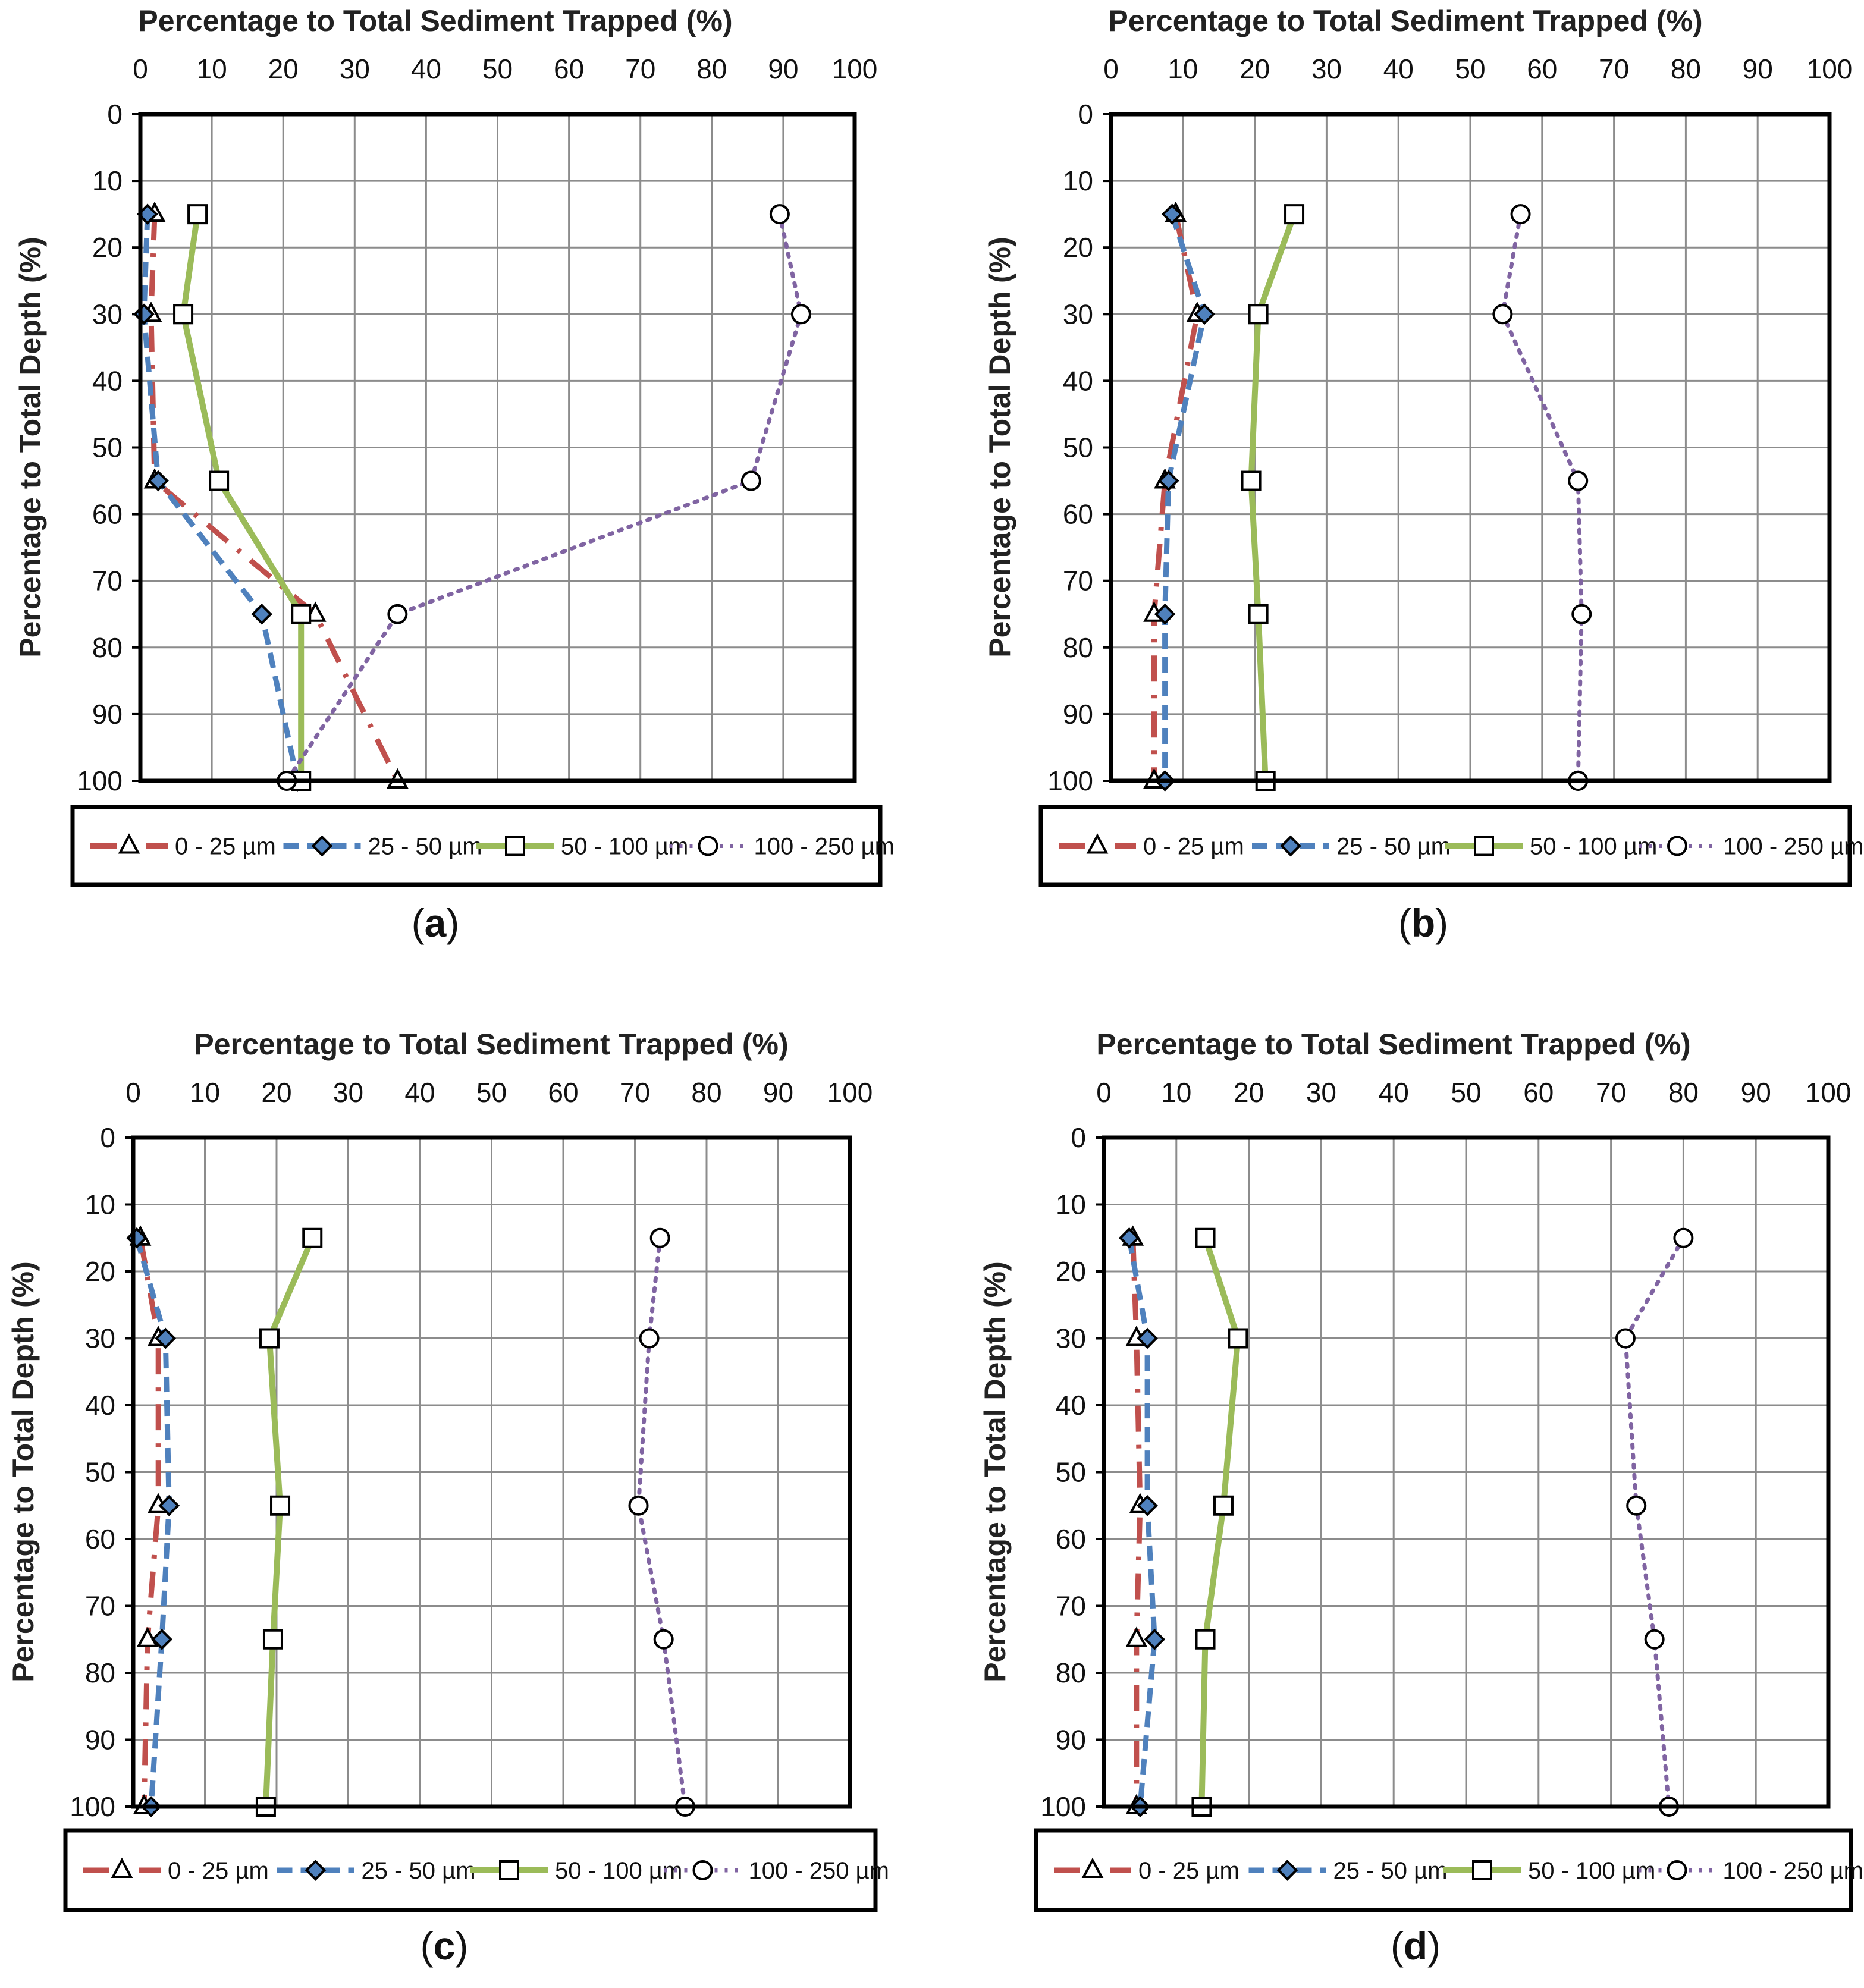  What do you see at coordinates (1405, 20) in the screenshot?
I see `x-axis-title: Percentage to Total Sediment Trapped (%)` at bounding box center [1405, 20].